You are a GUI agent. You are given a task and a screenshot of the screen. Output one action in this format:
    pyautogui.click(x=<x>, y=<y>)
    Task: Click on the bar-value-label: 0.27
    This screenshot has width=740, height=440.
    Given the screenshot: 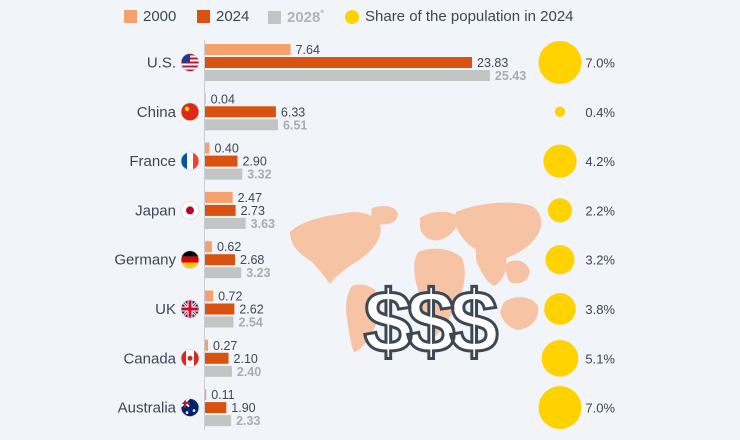 What is the action you would take?
    pyautogui.click(x=225, y=346)
    